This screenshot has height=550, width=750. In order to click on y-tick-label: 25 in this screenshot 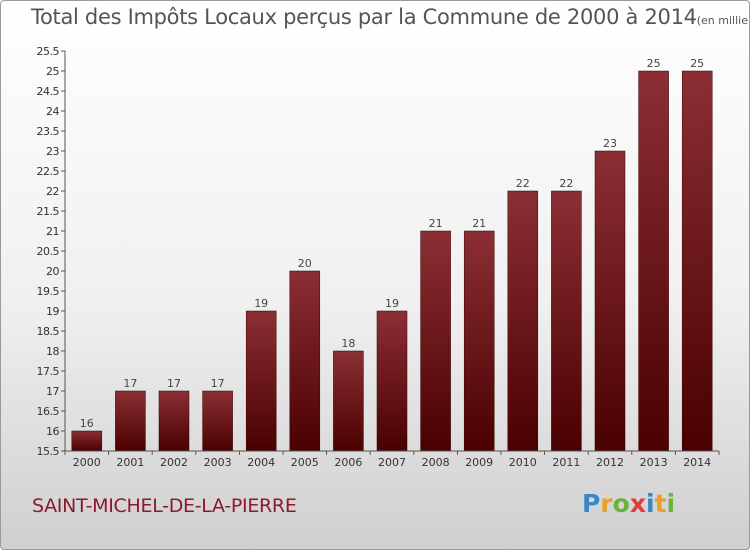, I will do `click(52, 71)`.